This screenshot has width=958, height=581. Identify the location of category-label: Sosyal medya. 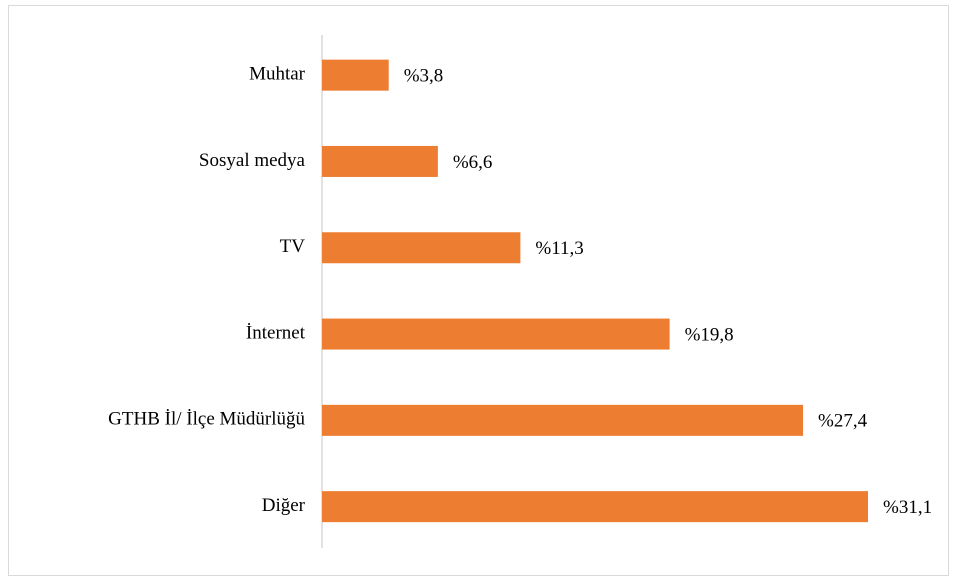
(252, 160).